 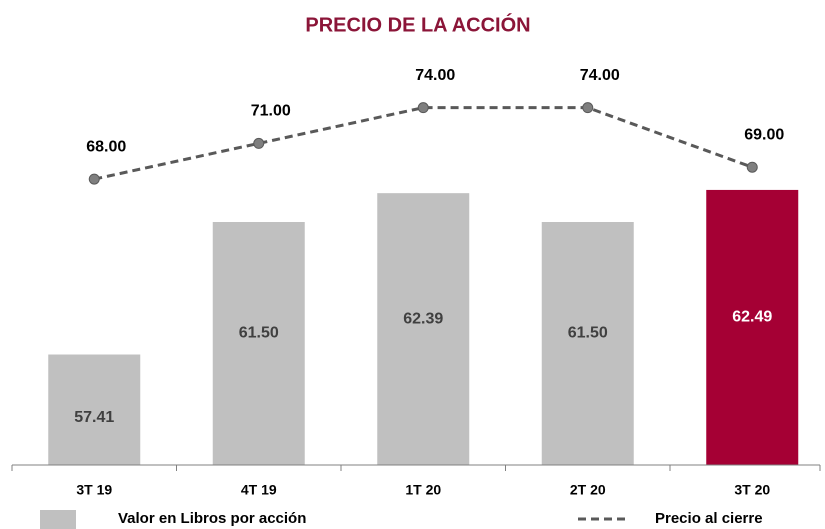 I want to click on bar-value-label: 57.41, so click(x=94, y=417).